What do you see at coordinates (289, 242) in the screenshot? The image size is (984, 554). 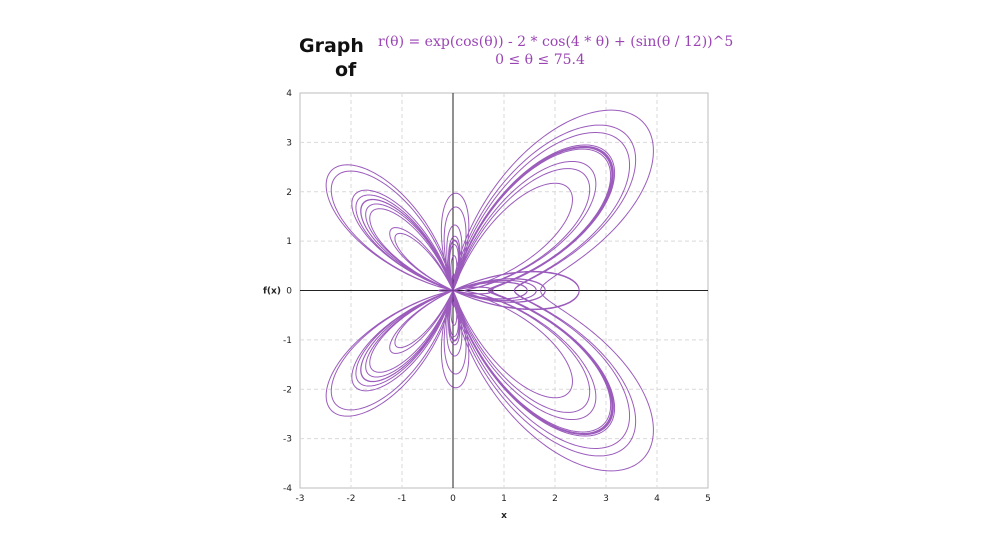 I see `y-tick-label: 1` at bounding box center [289, 242].